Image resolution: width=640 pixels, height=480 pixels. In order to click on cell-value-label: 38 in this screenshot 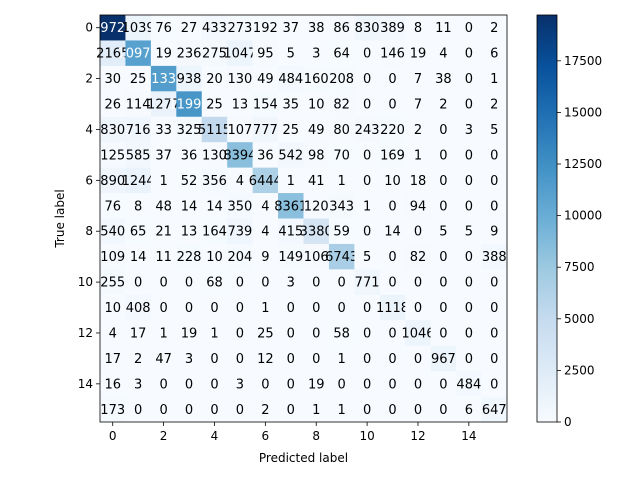, I will do `click(316, 28)`.